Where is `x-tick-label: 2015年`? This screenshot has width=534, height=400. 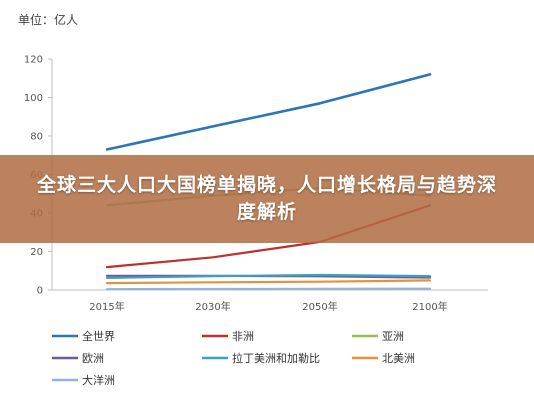
x-tick-label: 2015年 is located at coordinates (106, 306).